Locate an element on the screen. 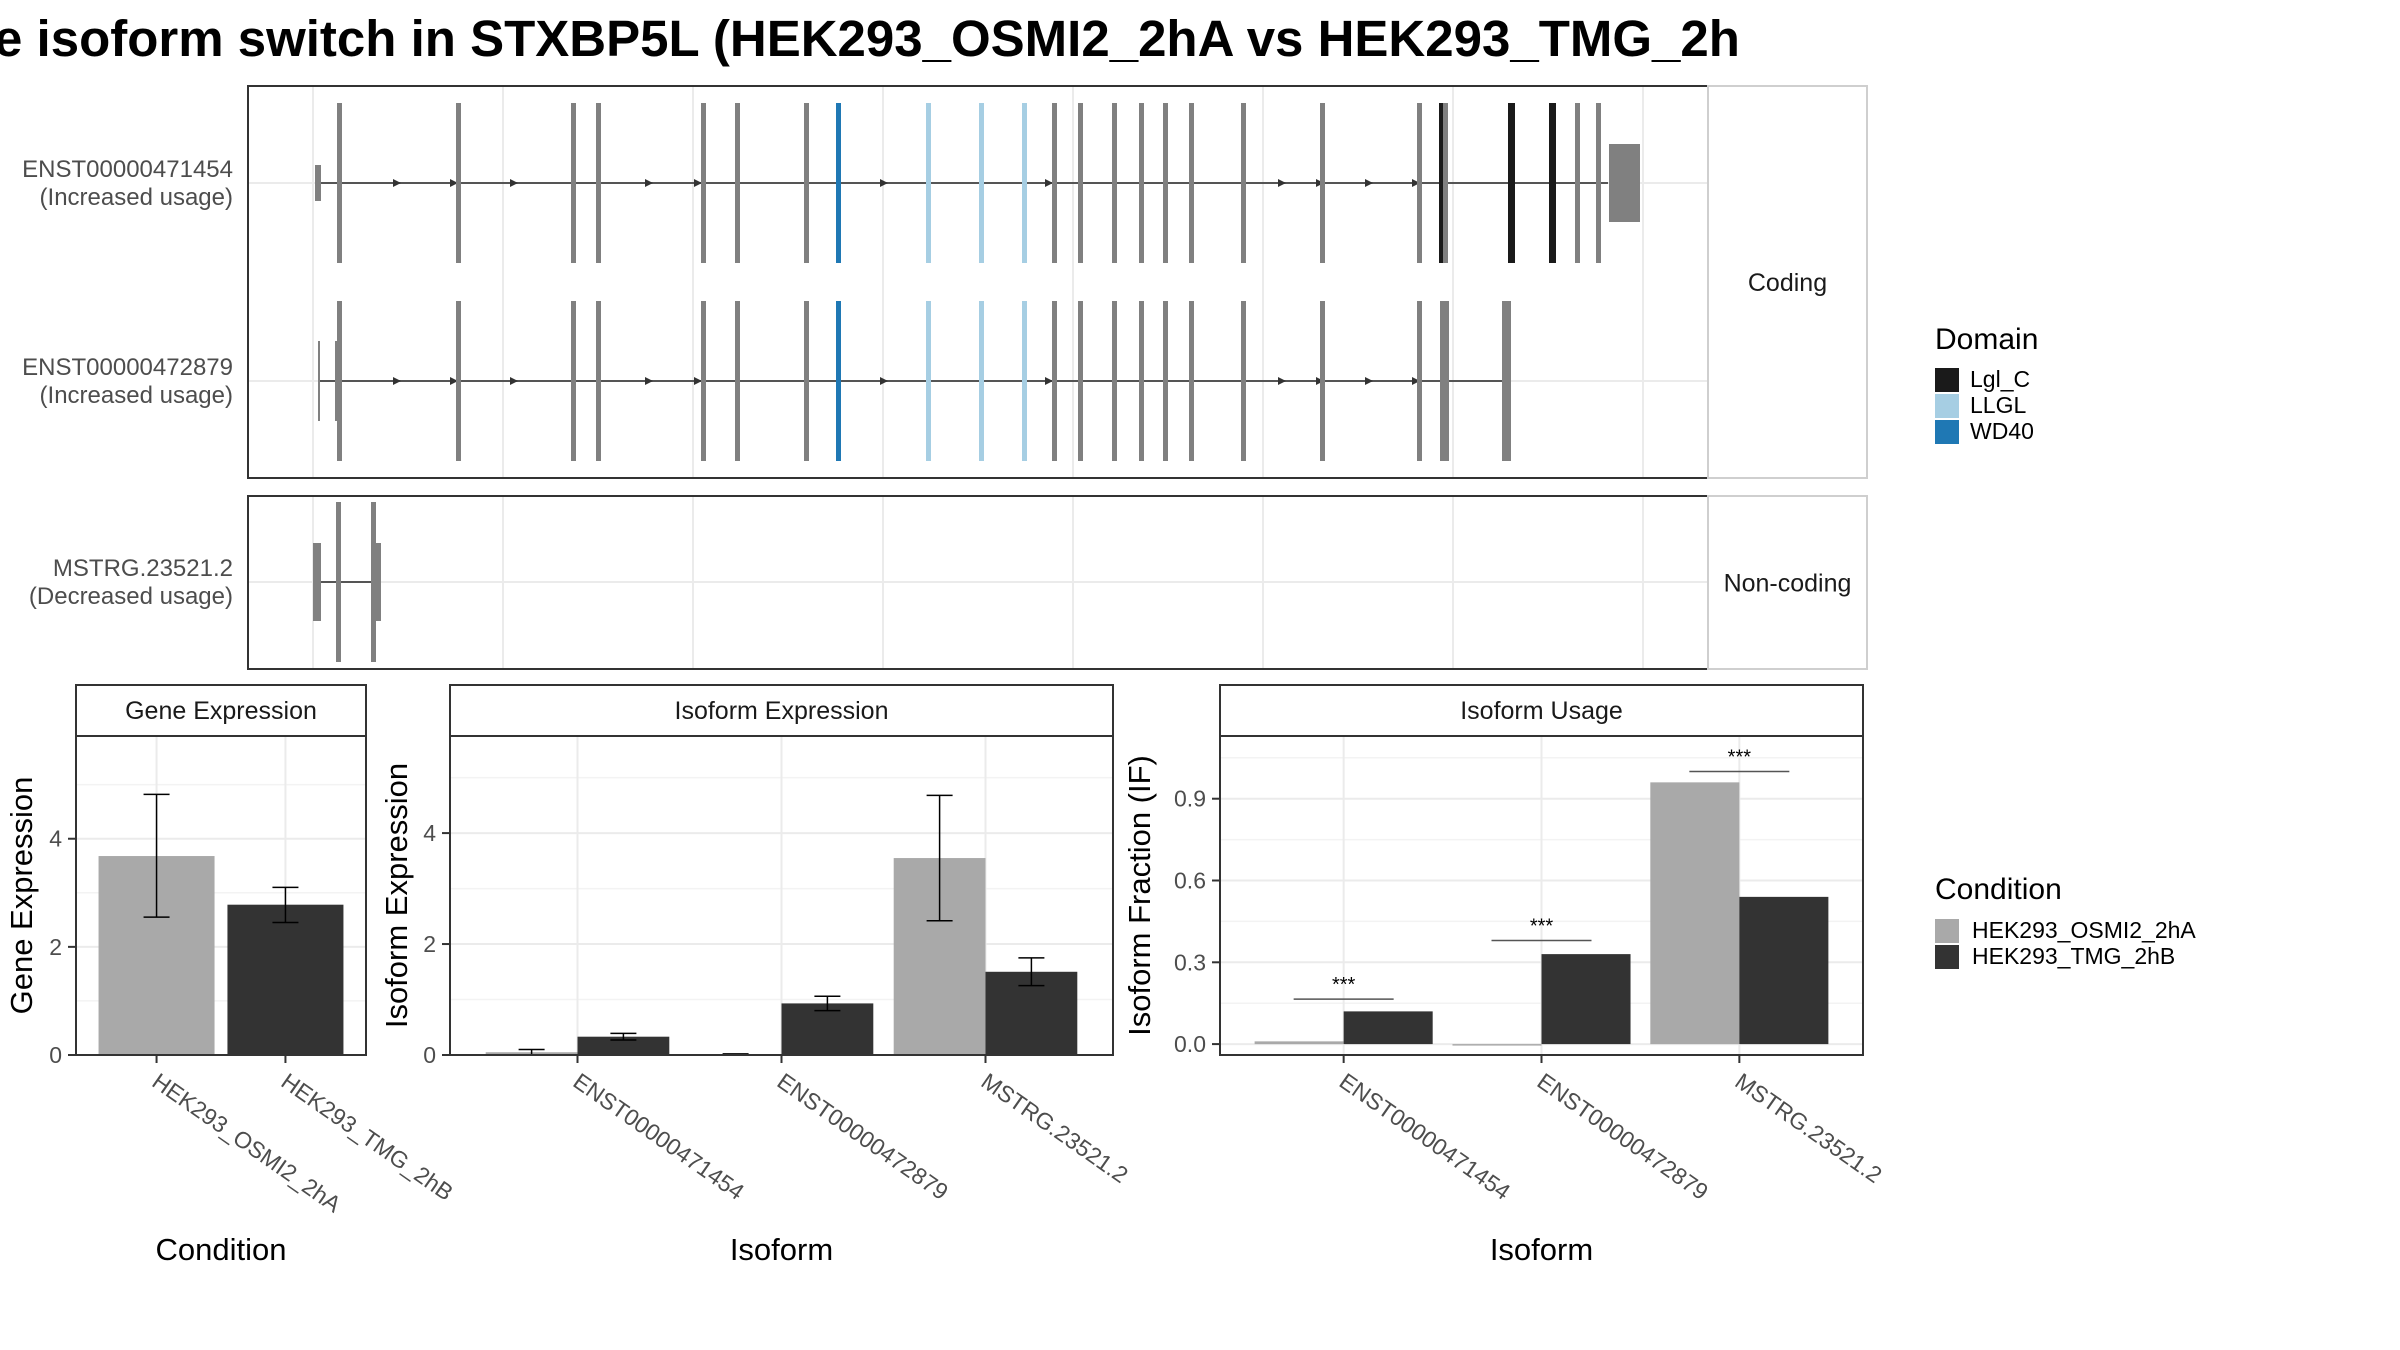 This screenshot has width=2400, height=1350. facet-strip-label: Coding is located at coordinates (1787, 283).